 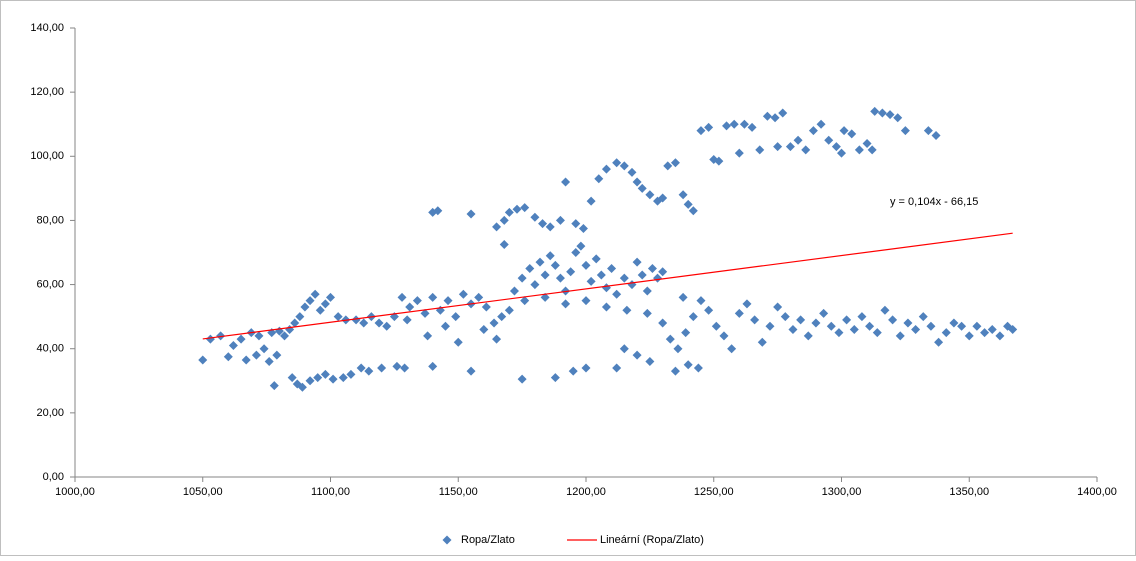 What do you see at coordinates (50, 349) in the screenshot?
I see `y-tick-label: 40,00` at bounding box center [50, 349].